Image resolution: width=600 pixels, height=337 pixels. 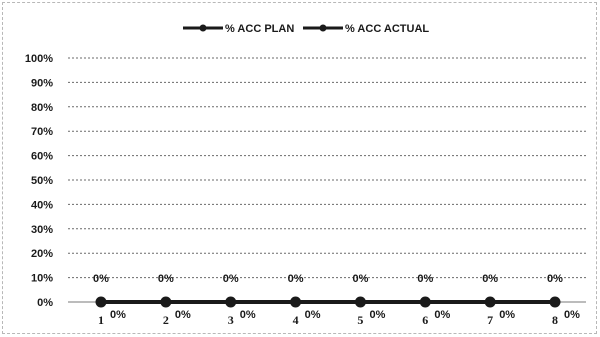 I want to click on y-tick-label: 0%, so click(x=45, y=303).